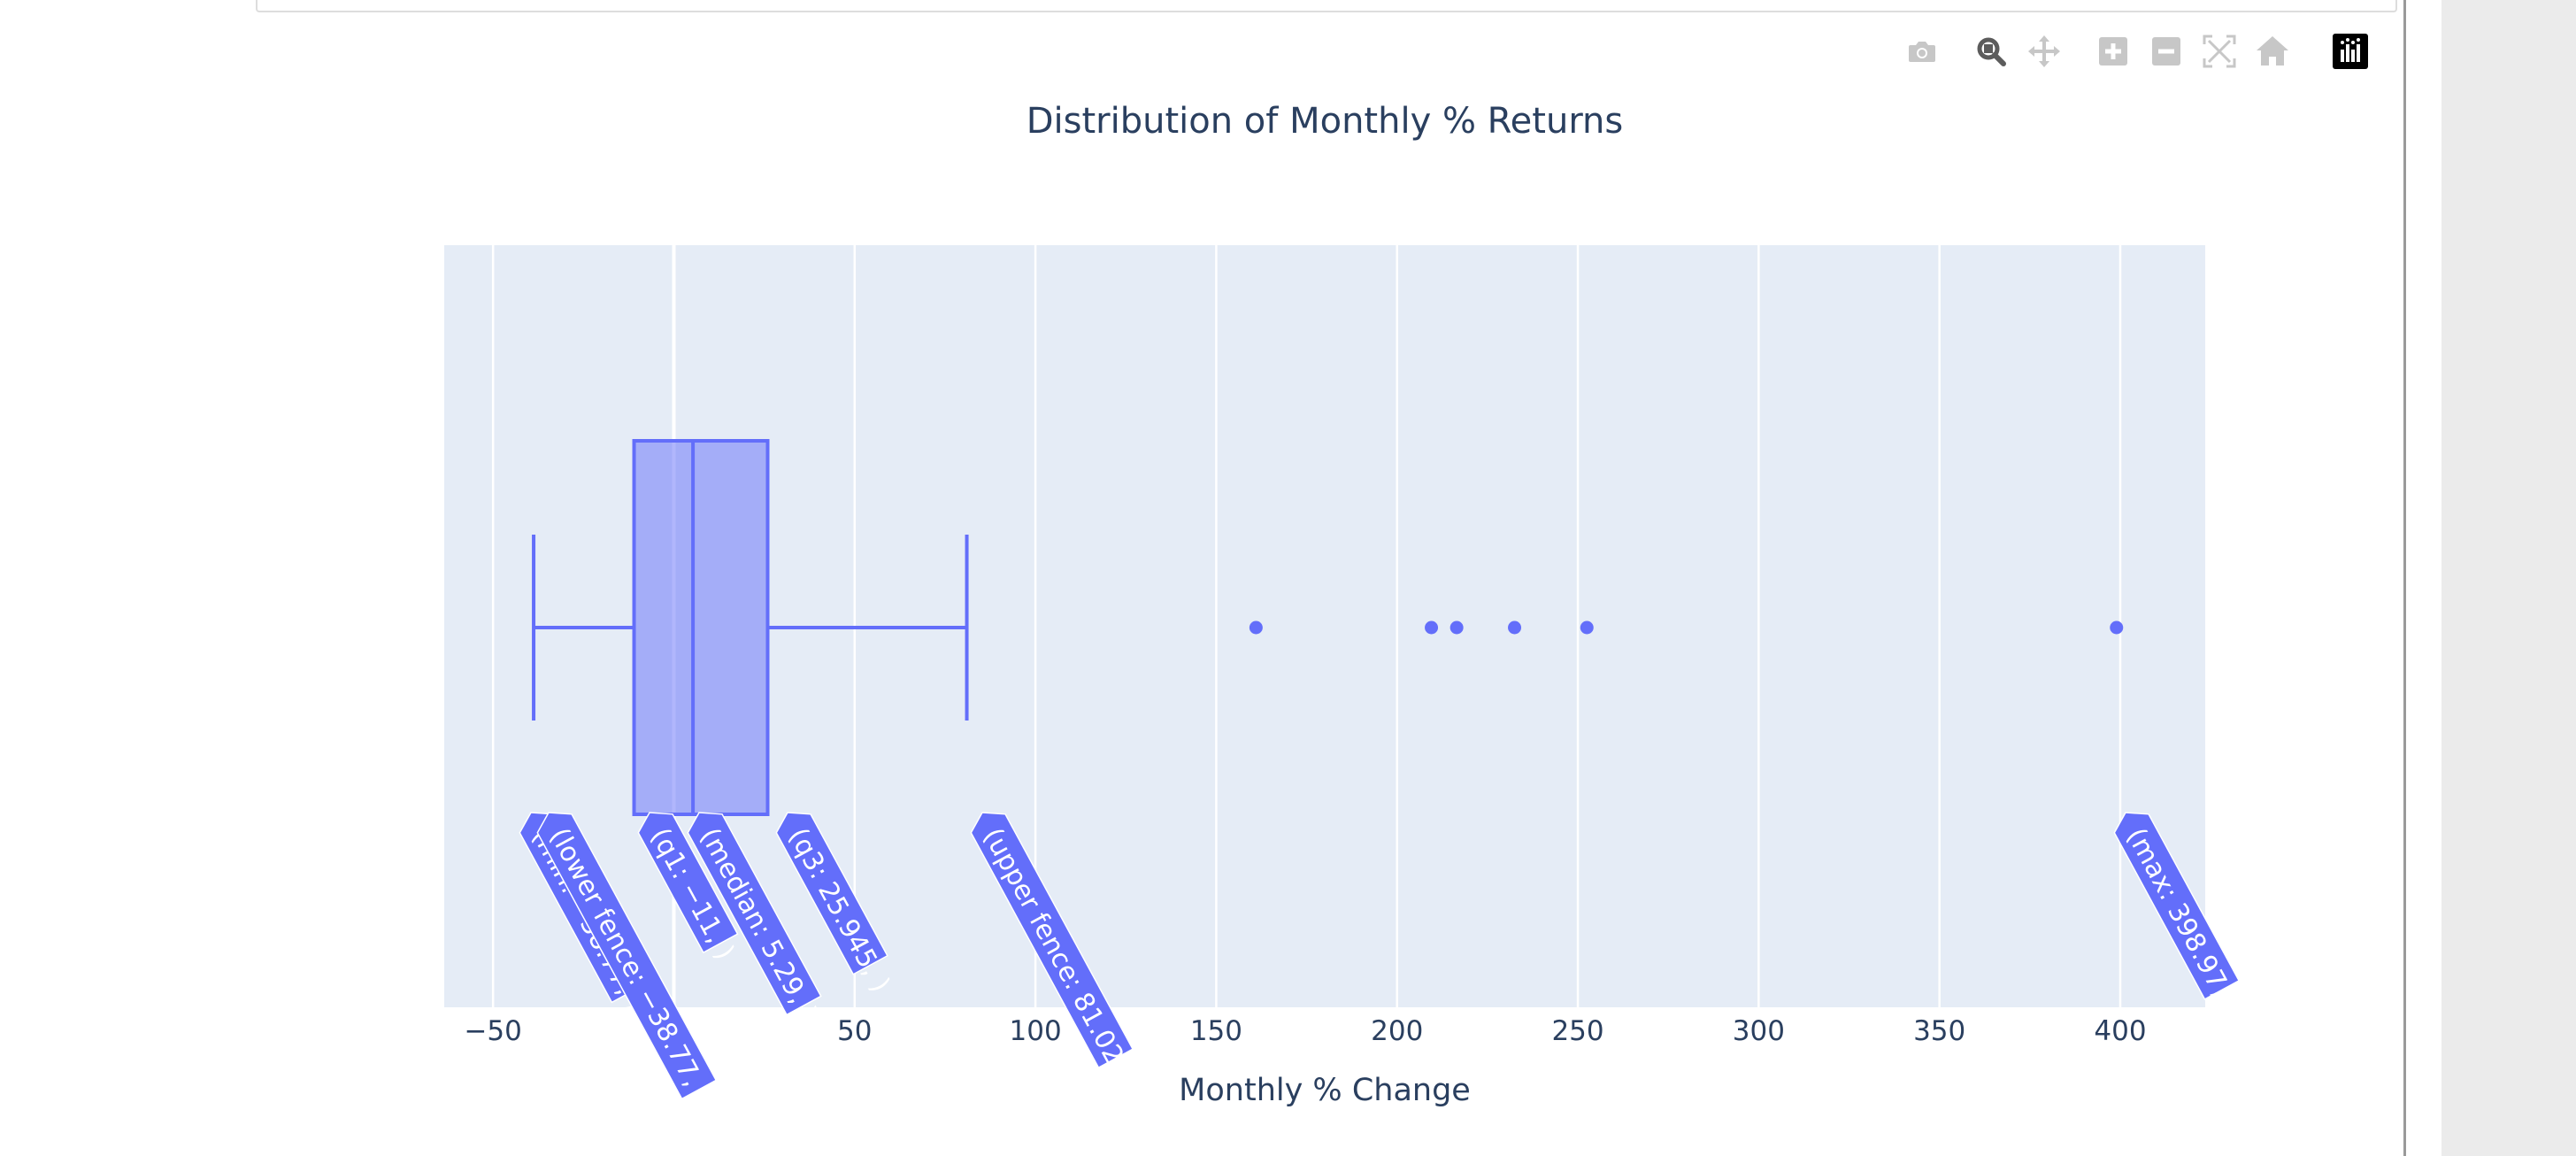  Describe the element at coordinates (1577, 1031) in the screenshot. I see `x-tick-label: 250` at that location.